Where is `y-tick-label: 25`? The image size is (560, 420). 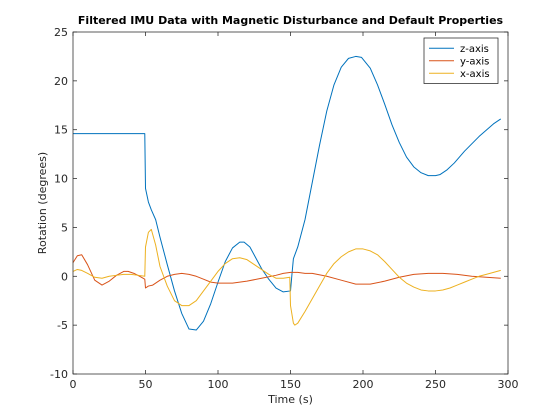
y-tick-label: 25 is located at coordinates (61, 32).